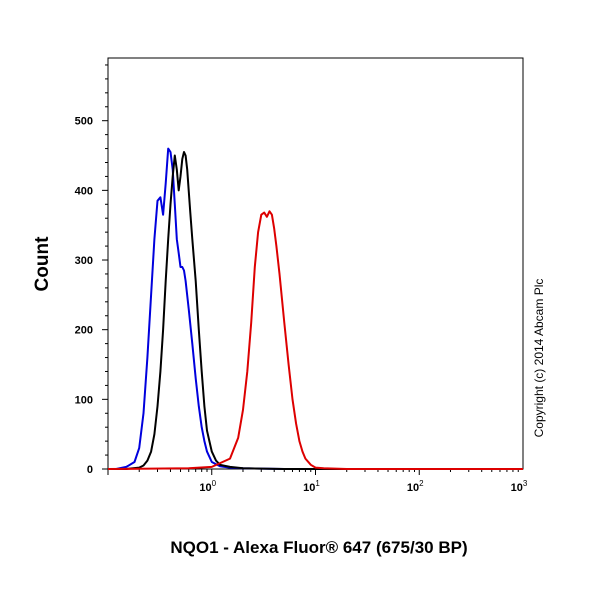 This screenshot has height=600, width=600. What do you see at coordinates (207, 486) in the screenshot?
I see `x-tick-label: 10⁰` at bounding box center [207, 486].